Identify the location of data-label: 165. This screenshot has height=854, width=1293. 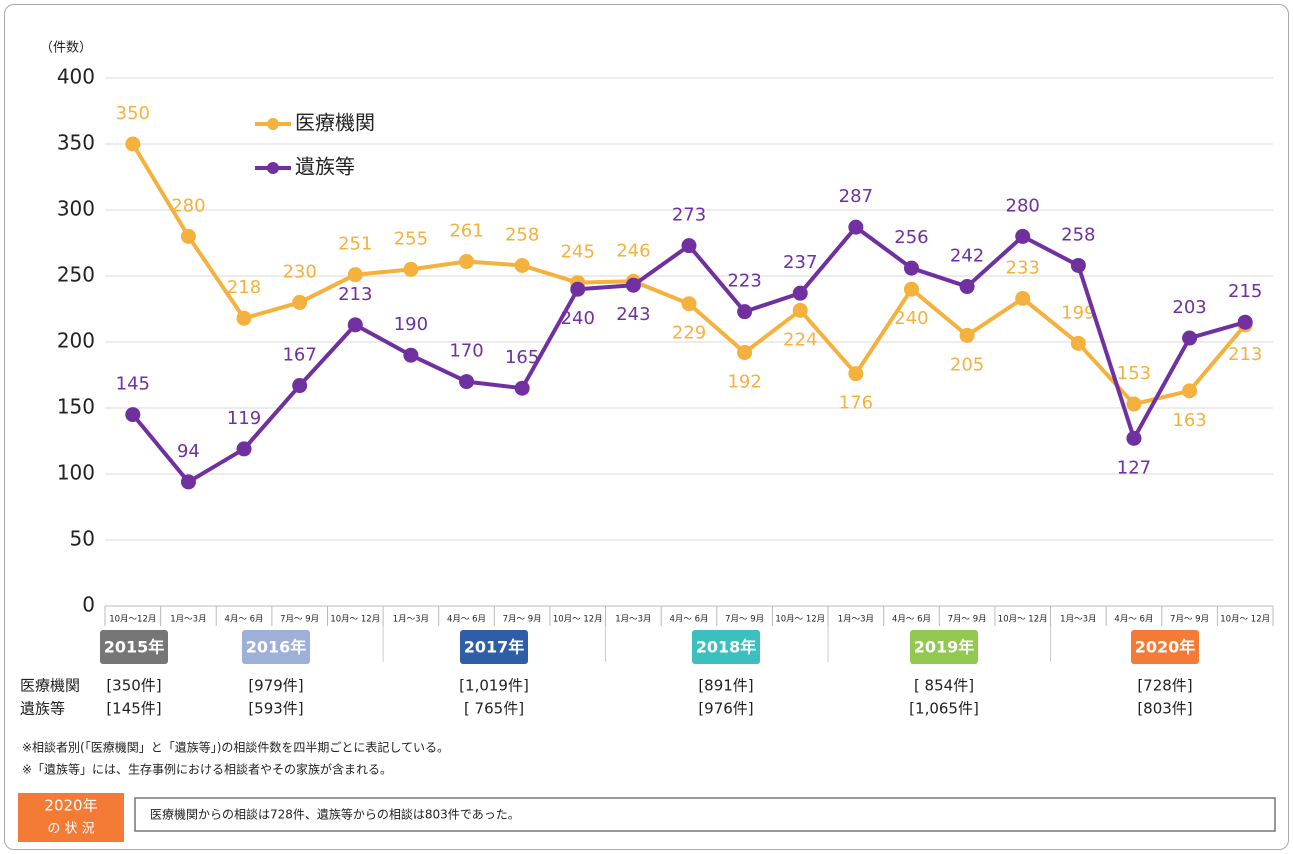
(522, 357).